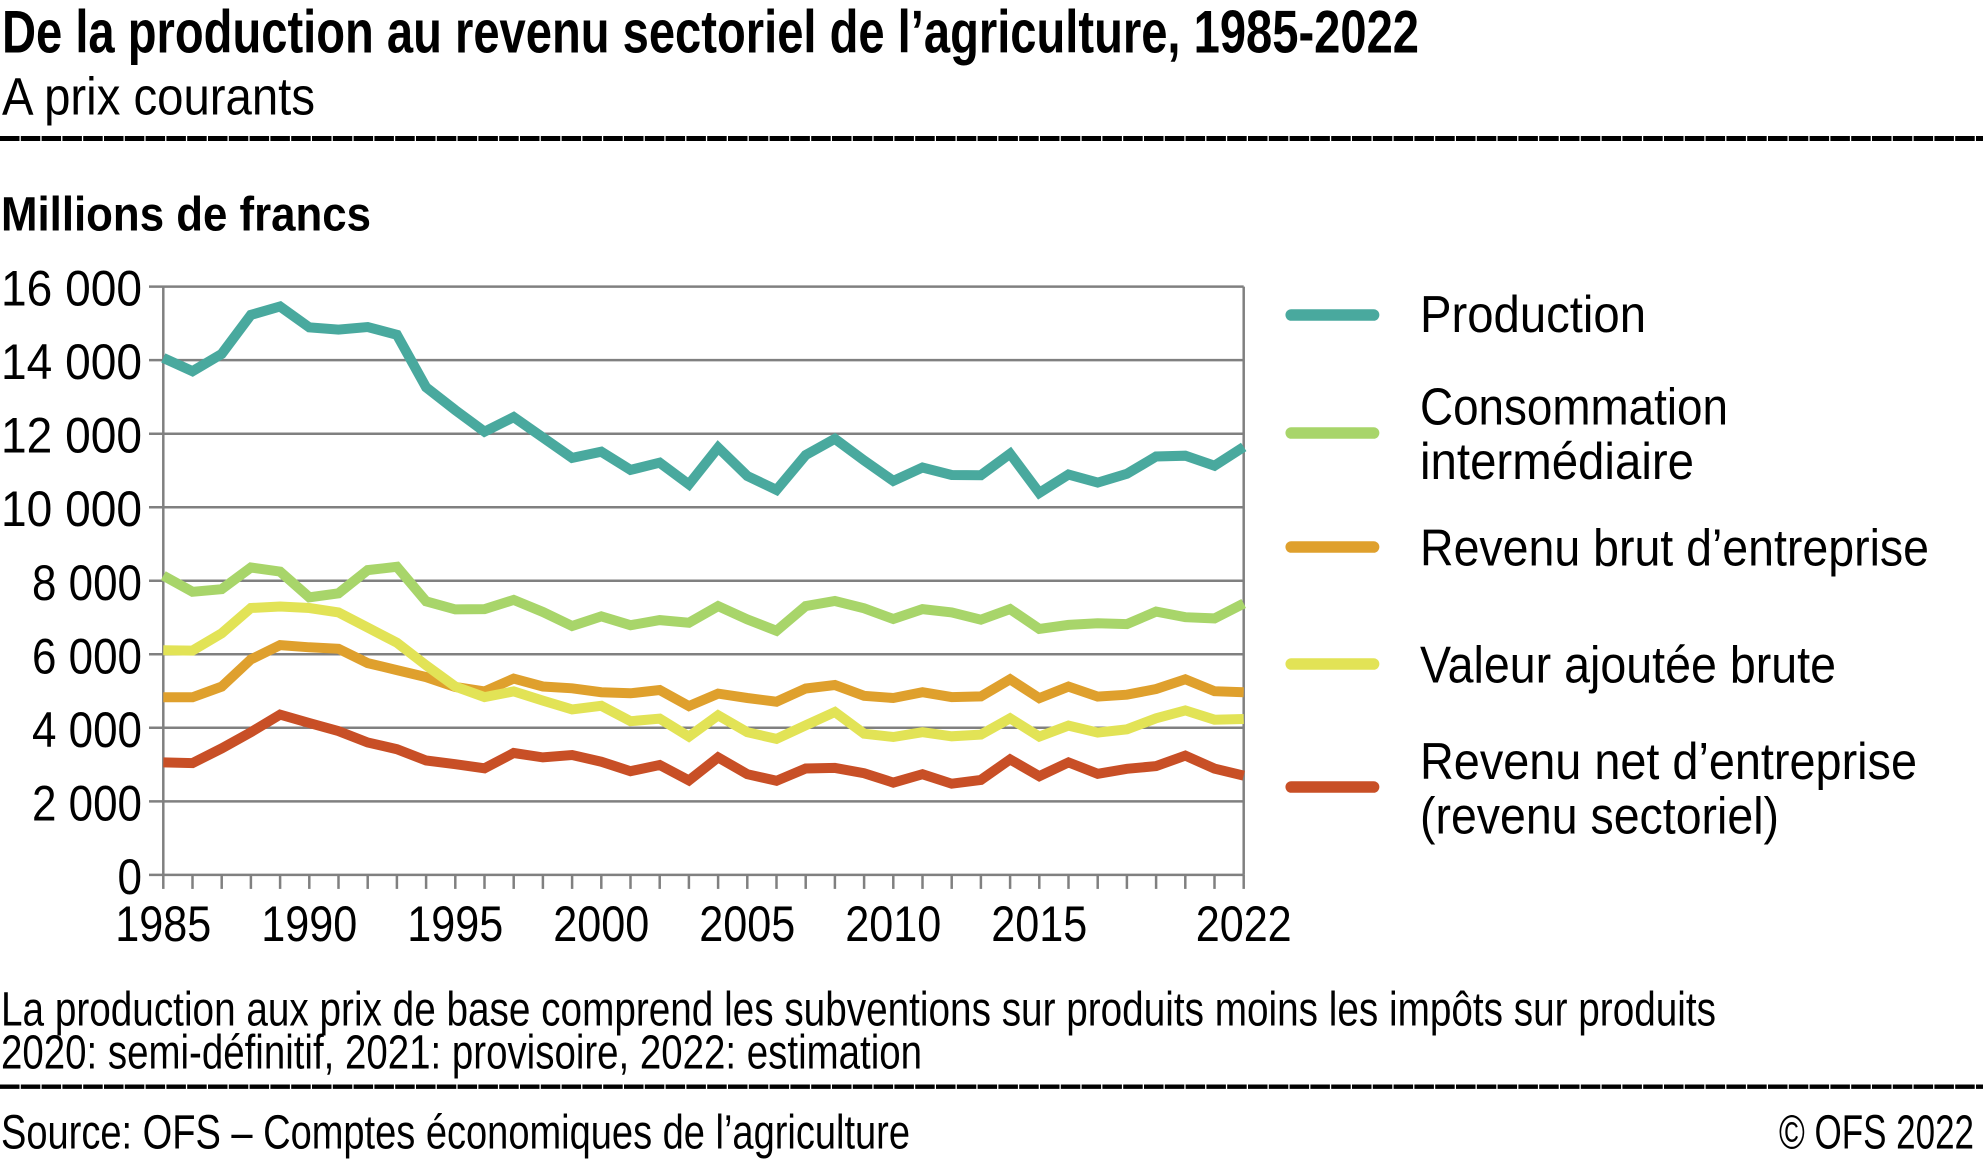 The height and width of the screenshot is (1161, 1983). Describe the element at coordinates (130, 877) in the screenshot. I see `svg-text: 0` at that location.